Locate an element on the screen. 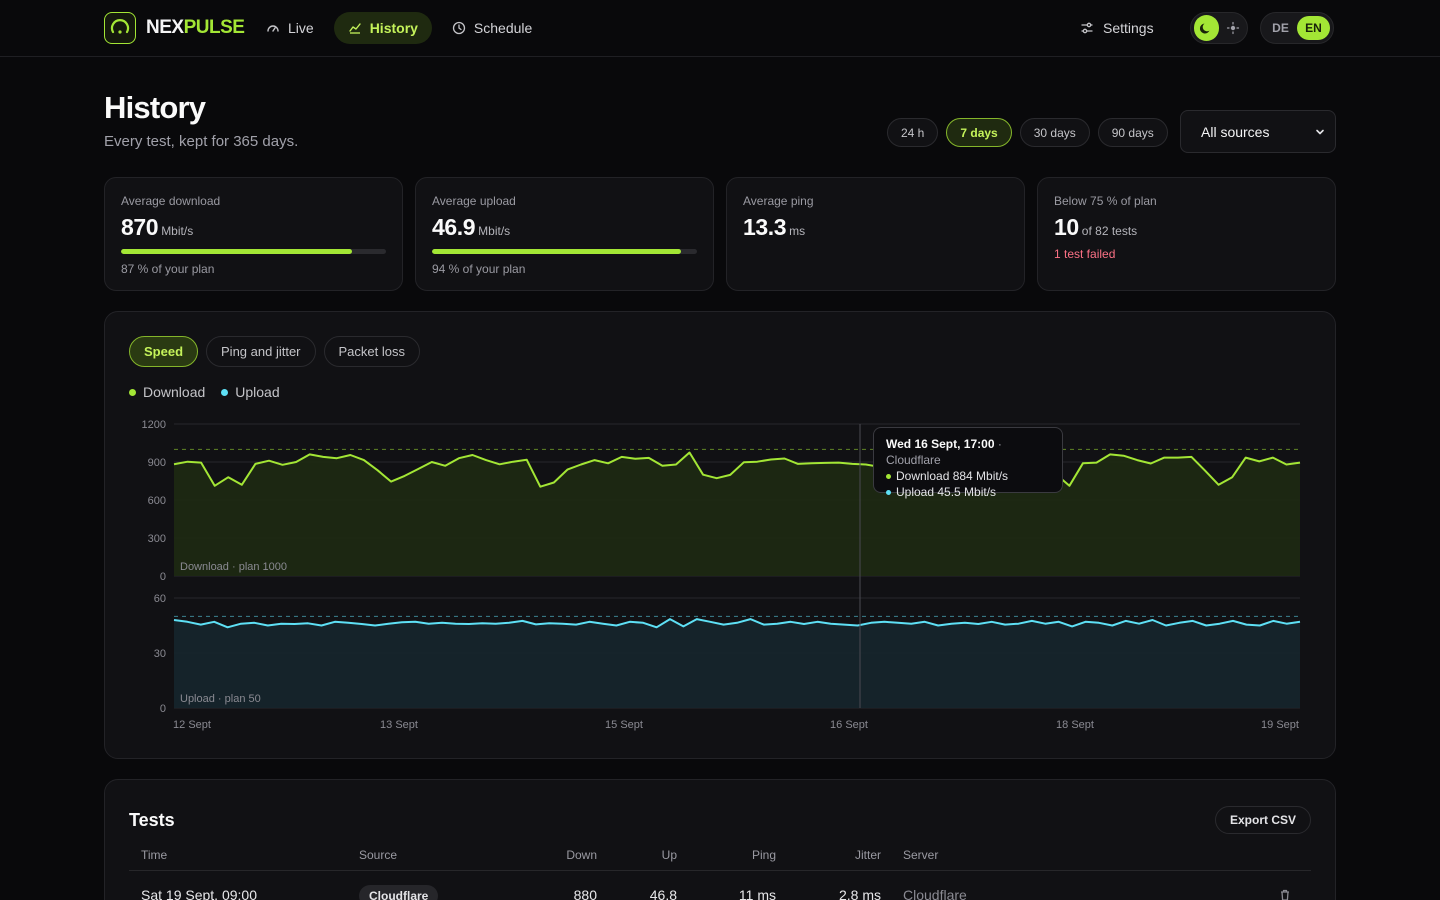 The width and height of the screenshot is (1440, 900). legend-download-label: Download is located at coordinates (174, 392).